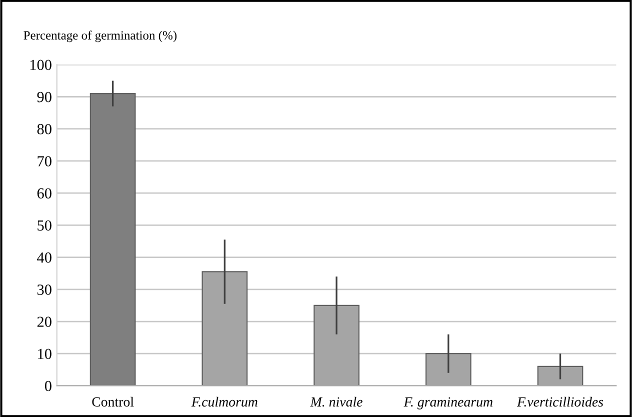  I want to click on y-tick-label: 20, so click(44, 321).